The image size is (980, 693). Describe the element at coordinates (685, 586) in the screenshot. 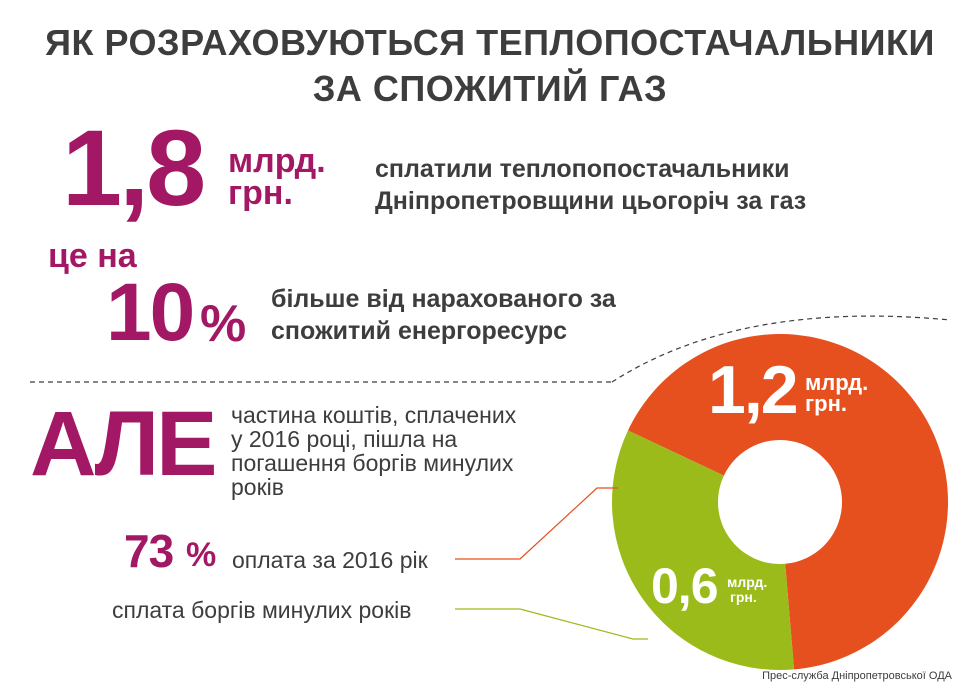

I see `slice-label-debt-value: 0,6` at that location.